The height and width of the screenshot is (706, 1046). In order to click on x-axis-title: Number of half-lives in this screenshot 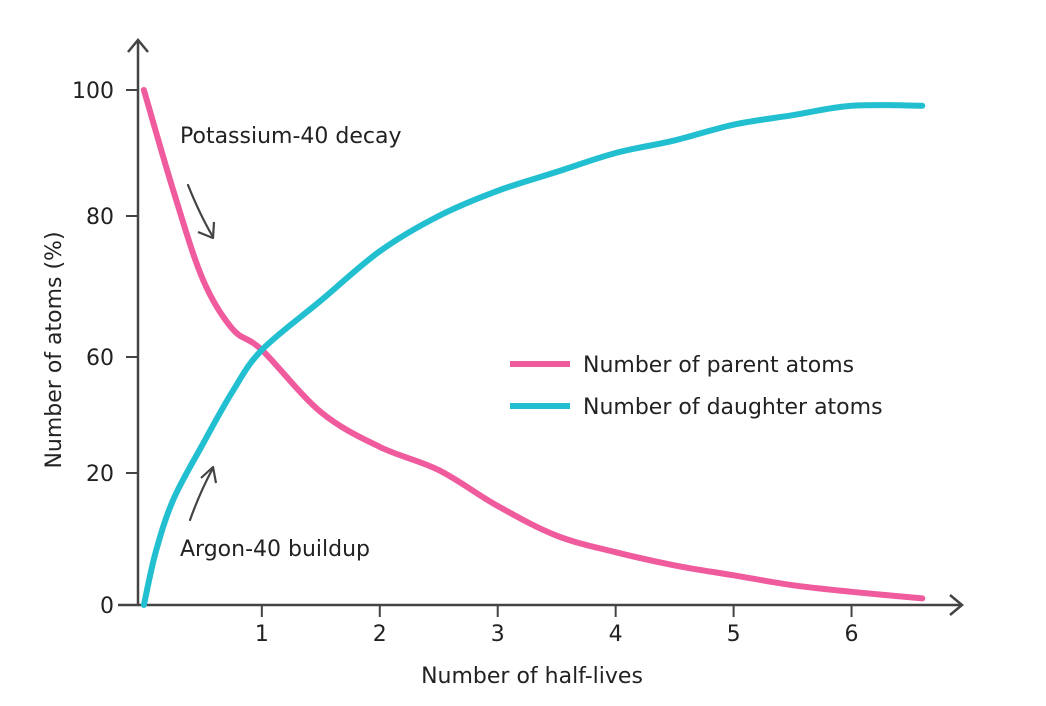, I will do `click(532, 676)`.